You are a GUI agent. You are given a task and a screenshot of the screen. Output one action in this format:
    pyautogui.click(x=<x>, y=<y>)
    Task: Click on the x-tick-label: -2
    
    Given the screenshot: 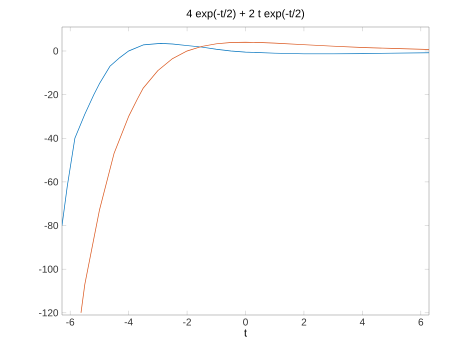 What is the action you would take?
    pyautogui.click(x=187, y=322)
    